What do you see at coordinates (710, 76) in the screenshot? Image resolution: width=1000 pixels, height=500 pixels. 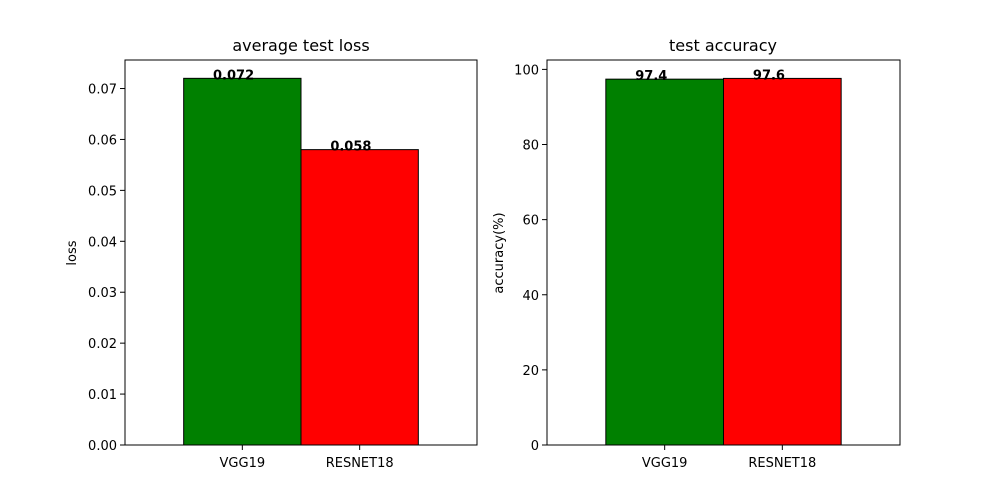 I see `accuracy-data-labels: 97.4 97.6` at bounding box center [710, 76].